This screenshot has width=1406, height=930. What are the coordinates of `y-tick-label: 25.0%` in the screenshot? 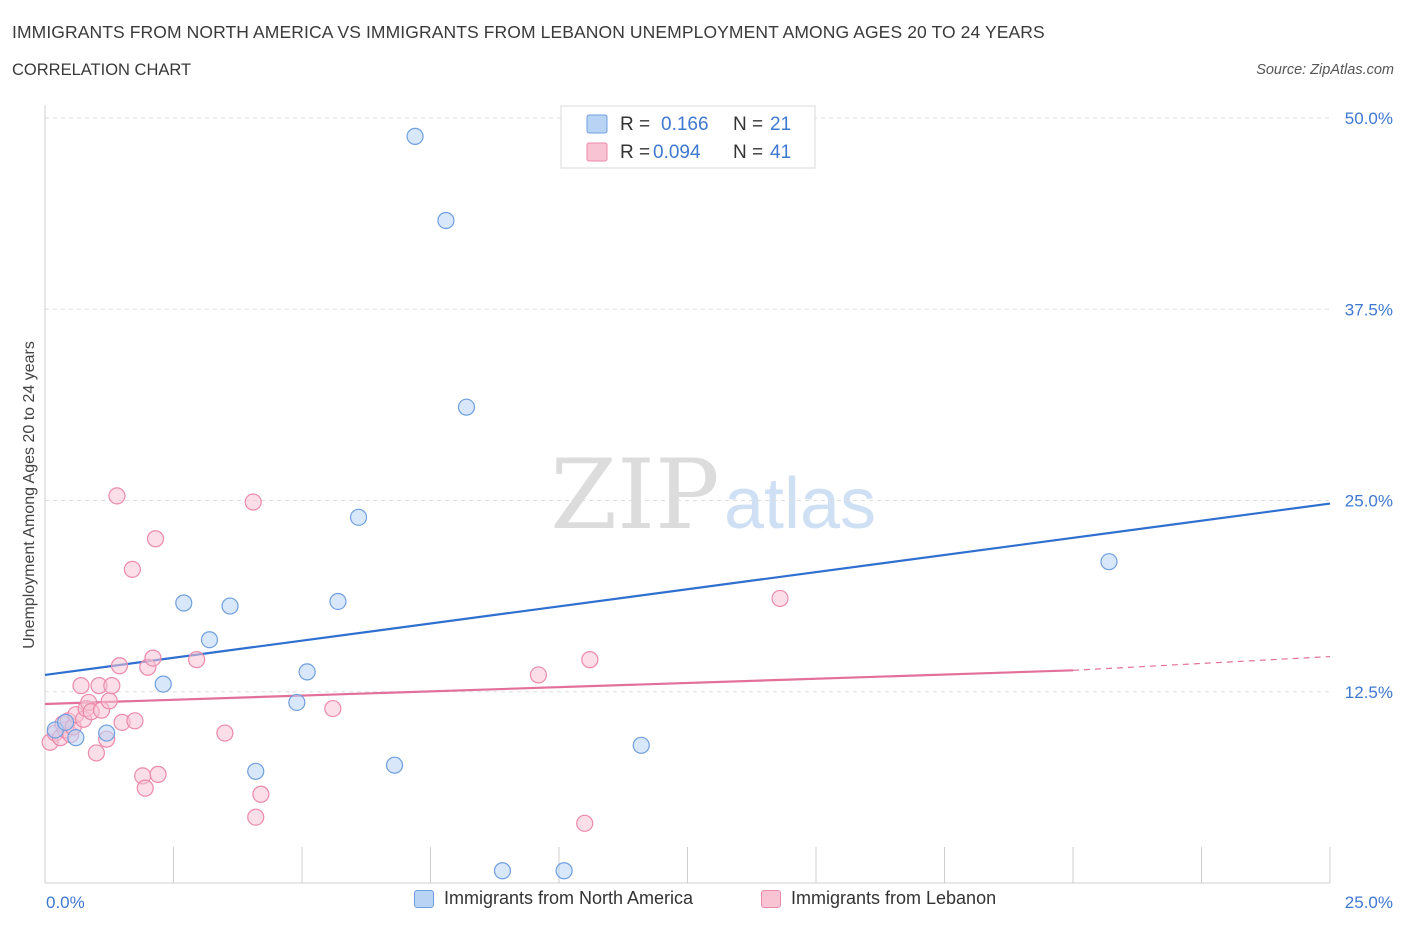 It's located at (1369, 501).